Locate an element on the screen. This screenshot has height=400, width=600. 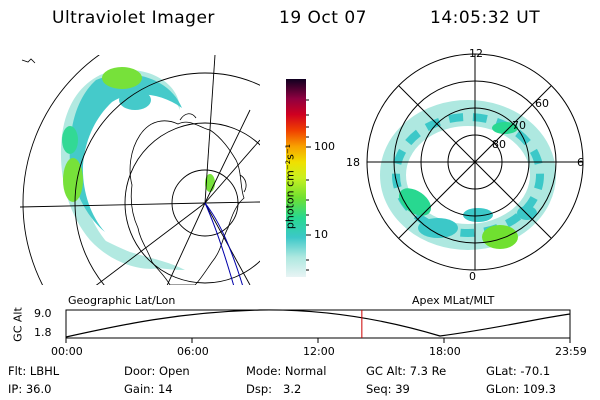
status-gc-alt: GC Alt: 7.3 Re is located at coordinates (406, 371).